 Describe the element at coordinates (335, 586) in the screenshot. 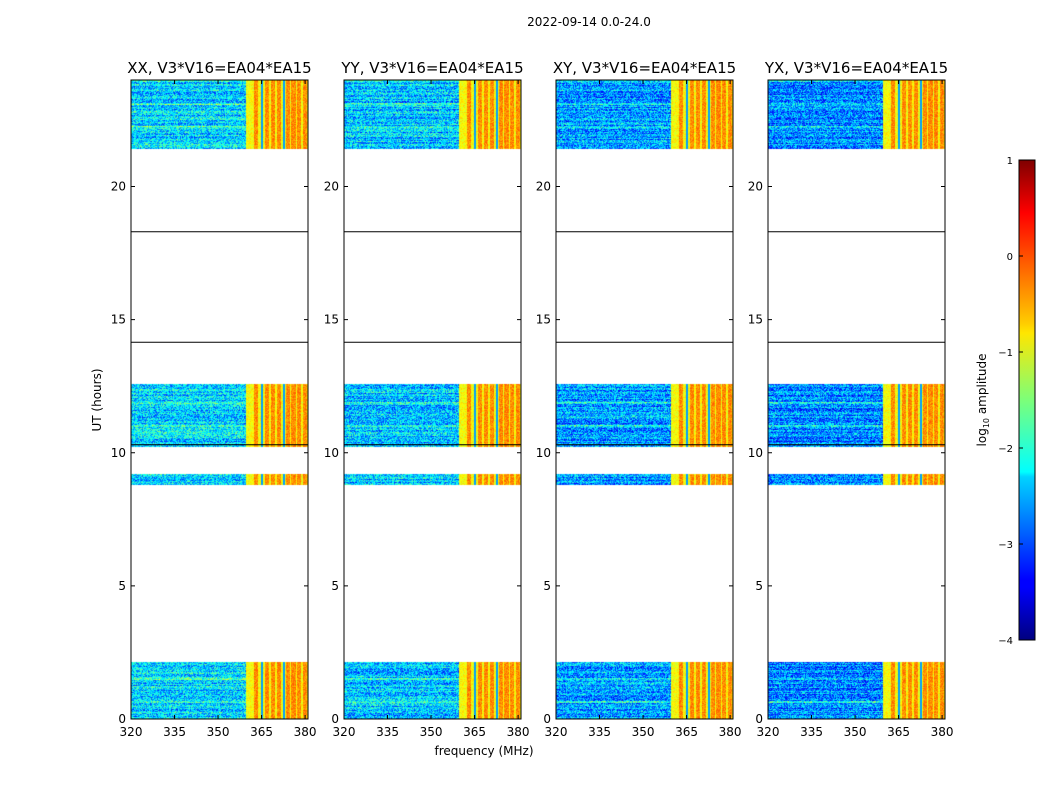

I see `panel-1-ytick-label-1: 5` at that location.